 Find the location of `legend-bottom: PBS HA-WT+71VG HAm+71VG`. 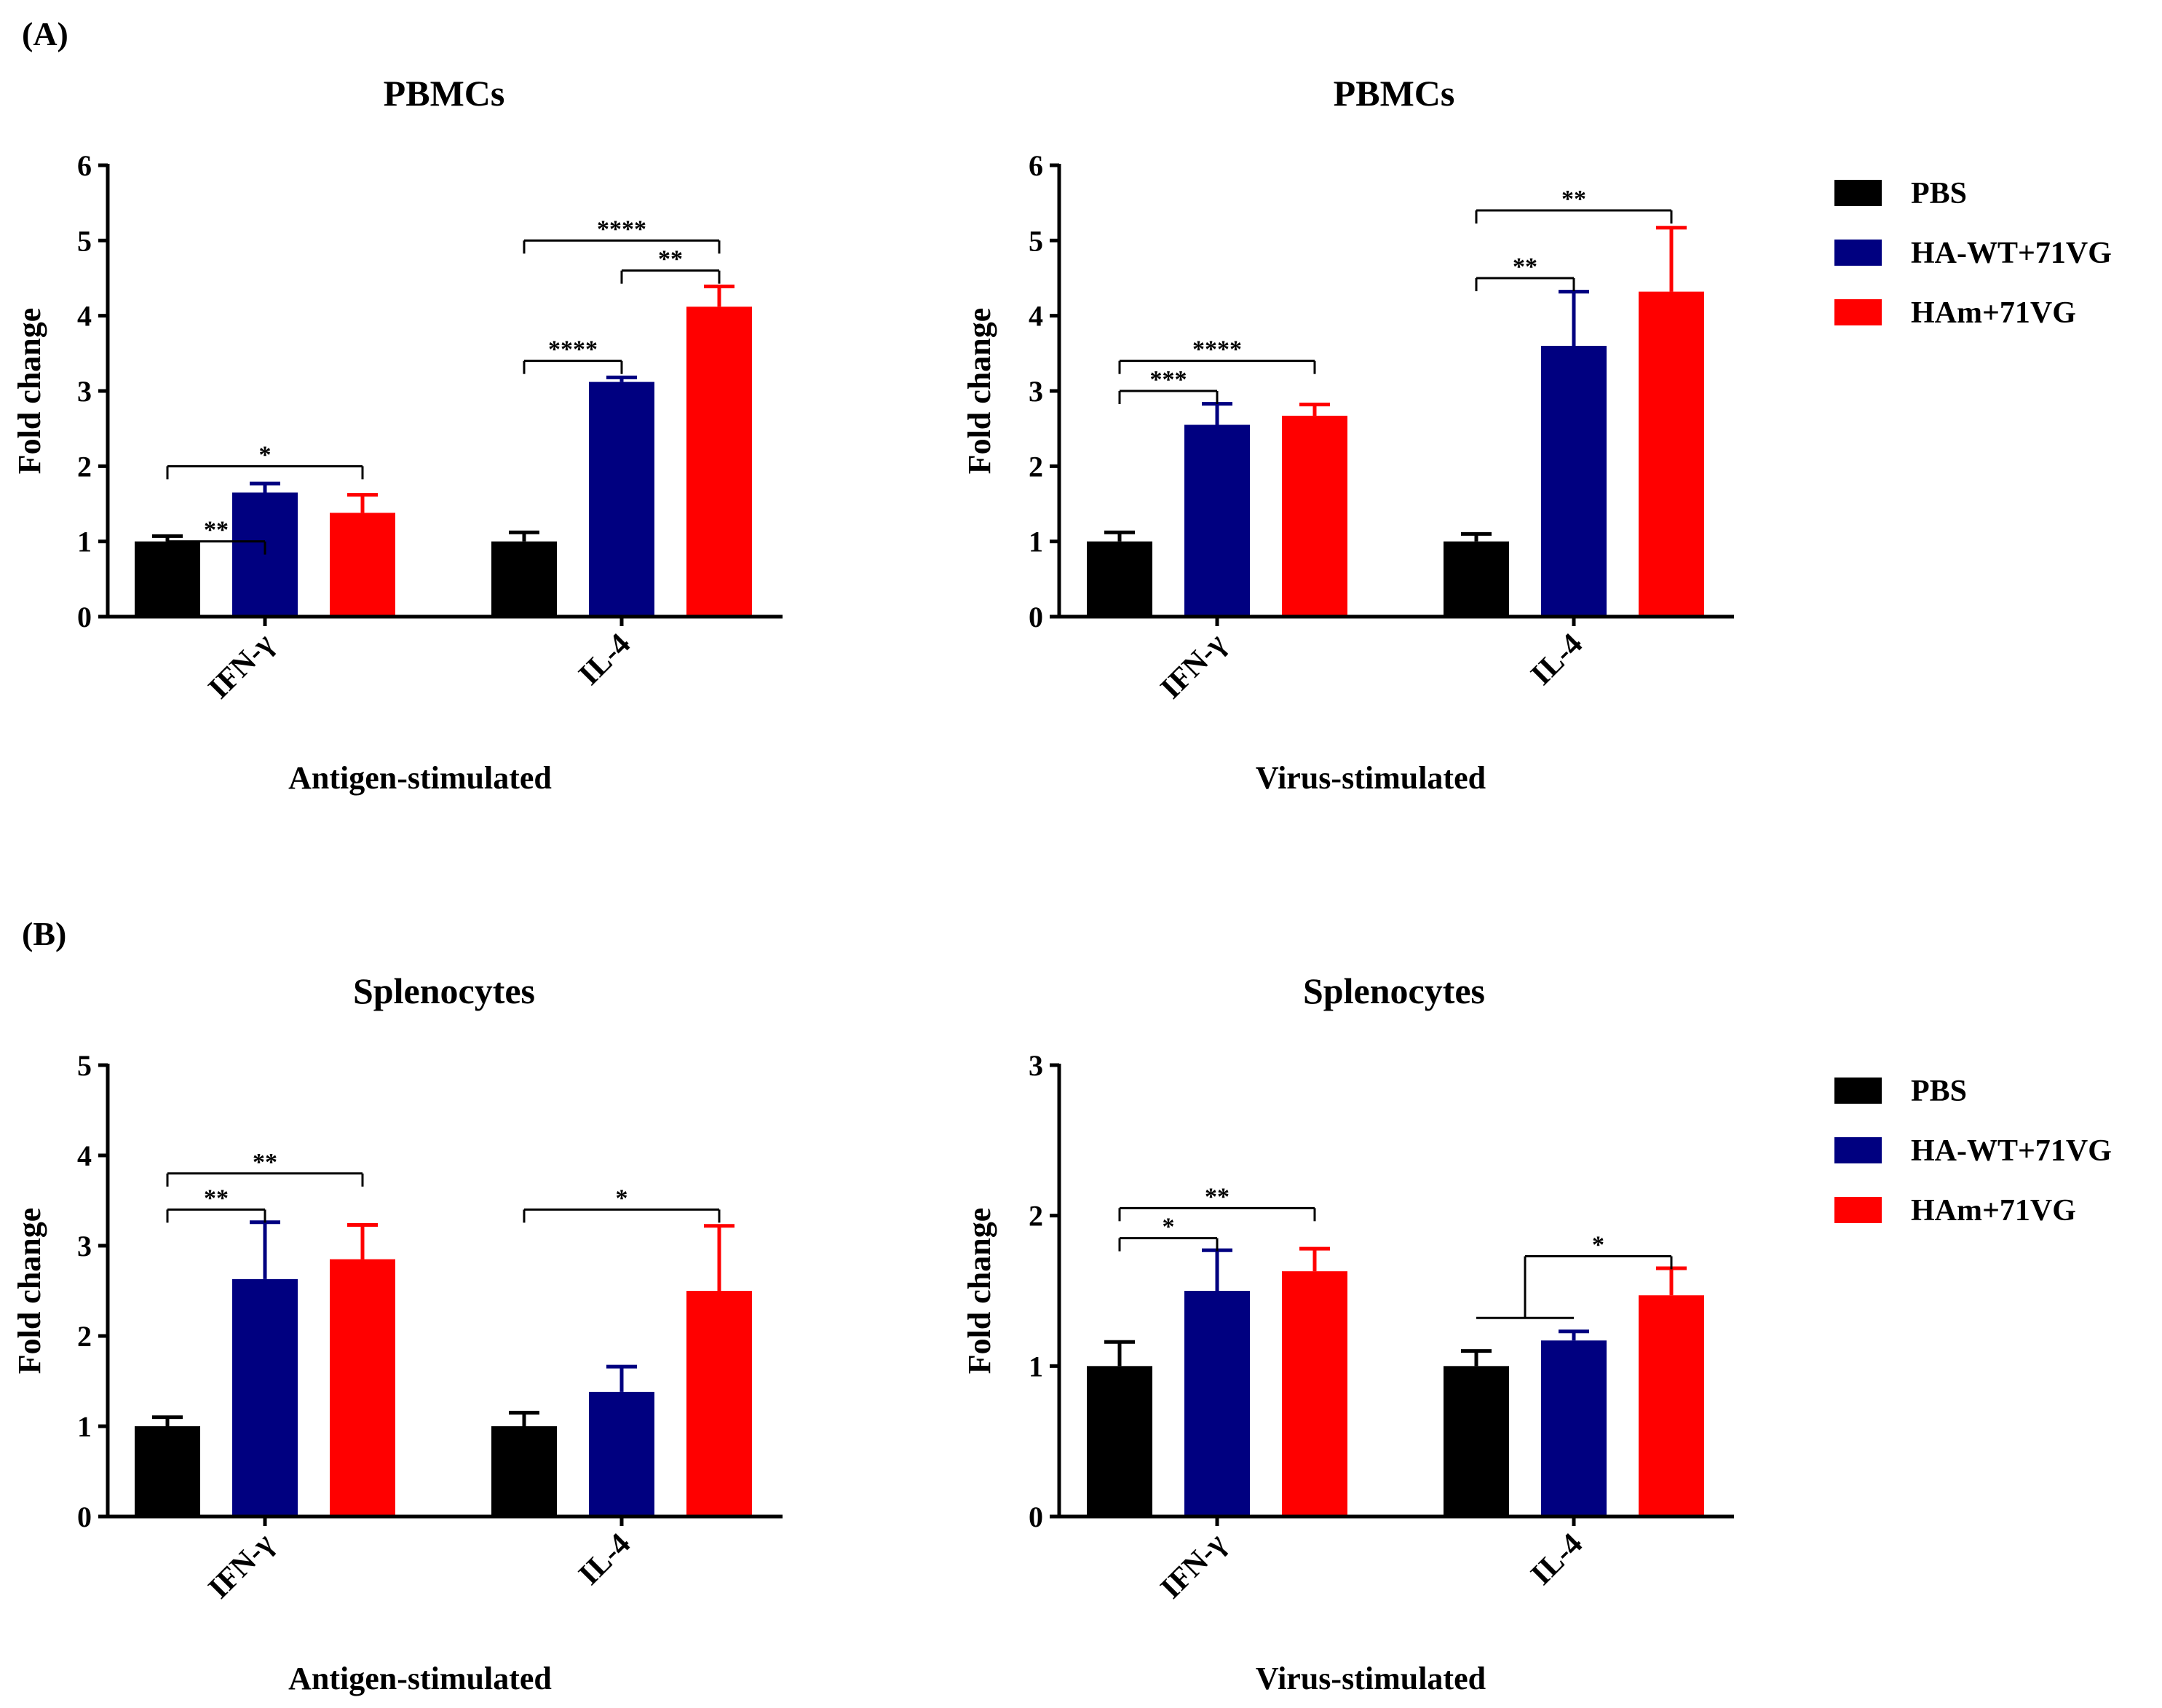

legend-bottom: PBS HA-WT+71VG HAm+71VG is located at coordinates (1973, 1151).